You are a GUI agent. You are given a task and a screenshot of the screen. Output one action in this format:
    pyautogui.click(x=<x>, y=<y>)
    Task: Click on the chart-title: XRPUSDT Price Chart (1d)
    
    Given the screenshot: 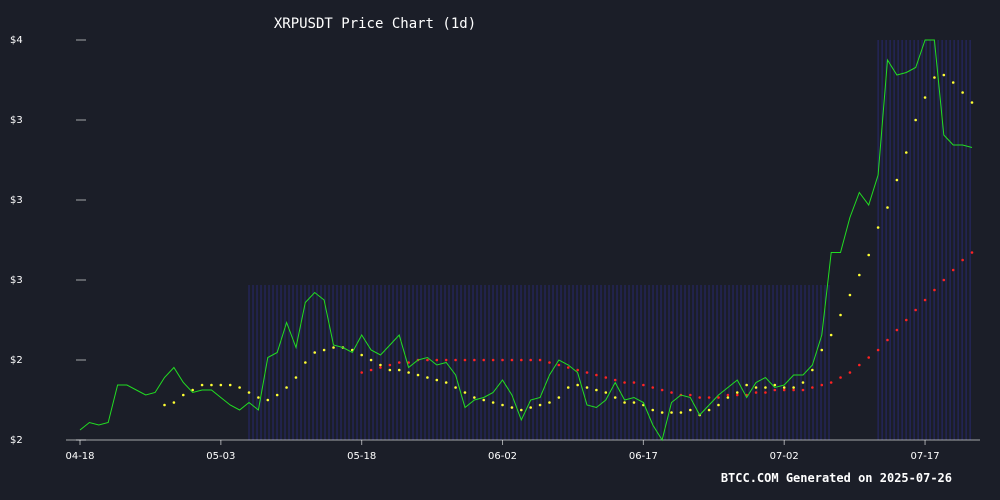 What is the action you would take?
    pyautogui.click(x=375, y=24)
    